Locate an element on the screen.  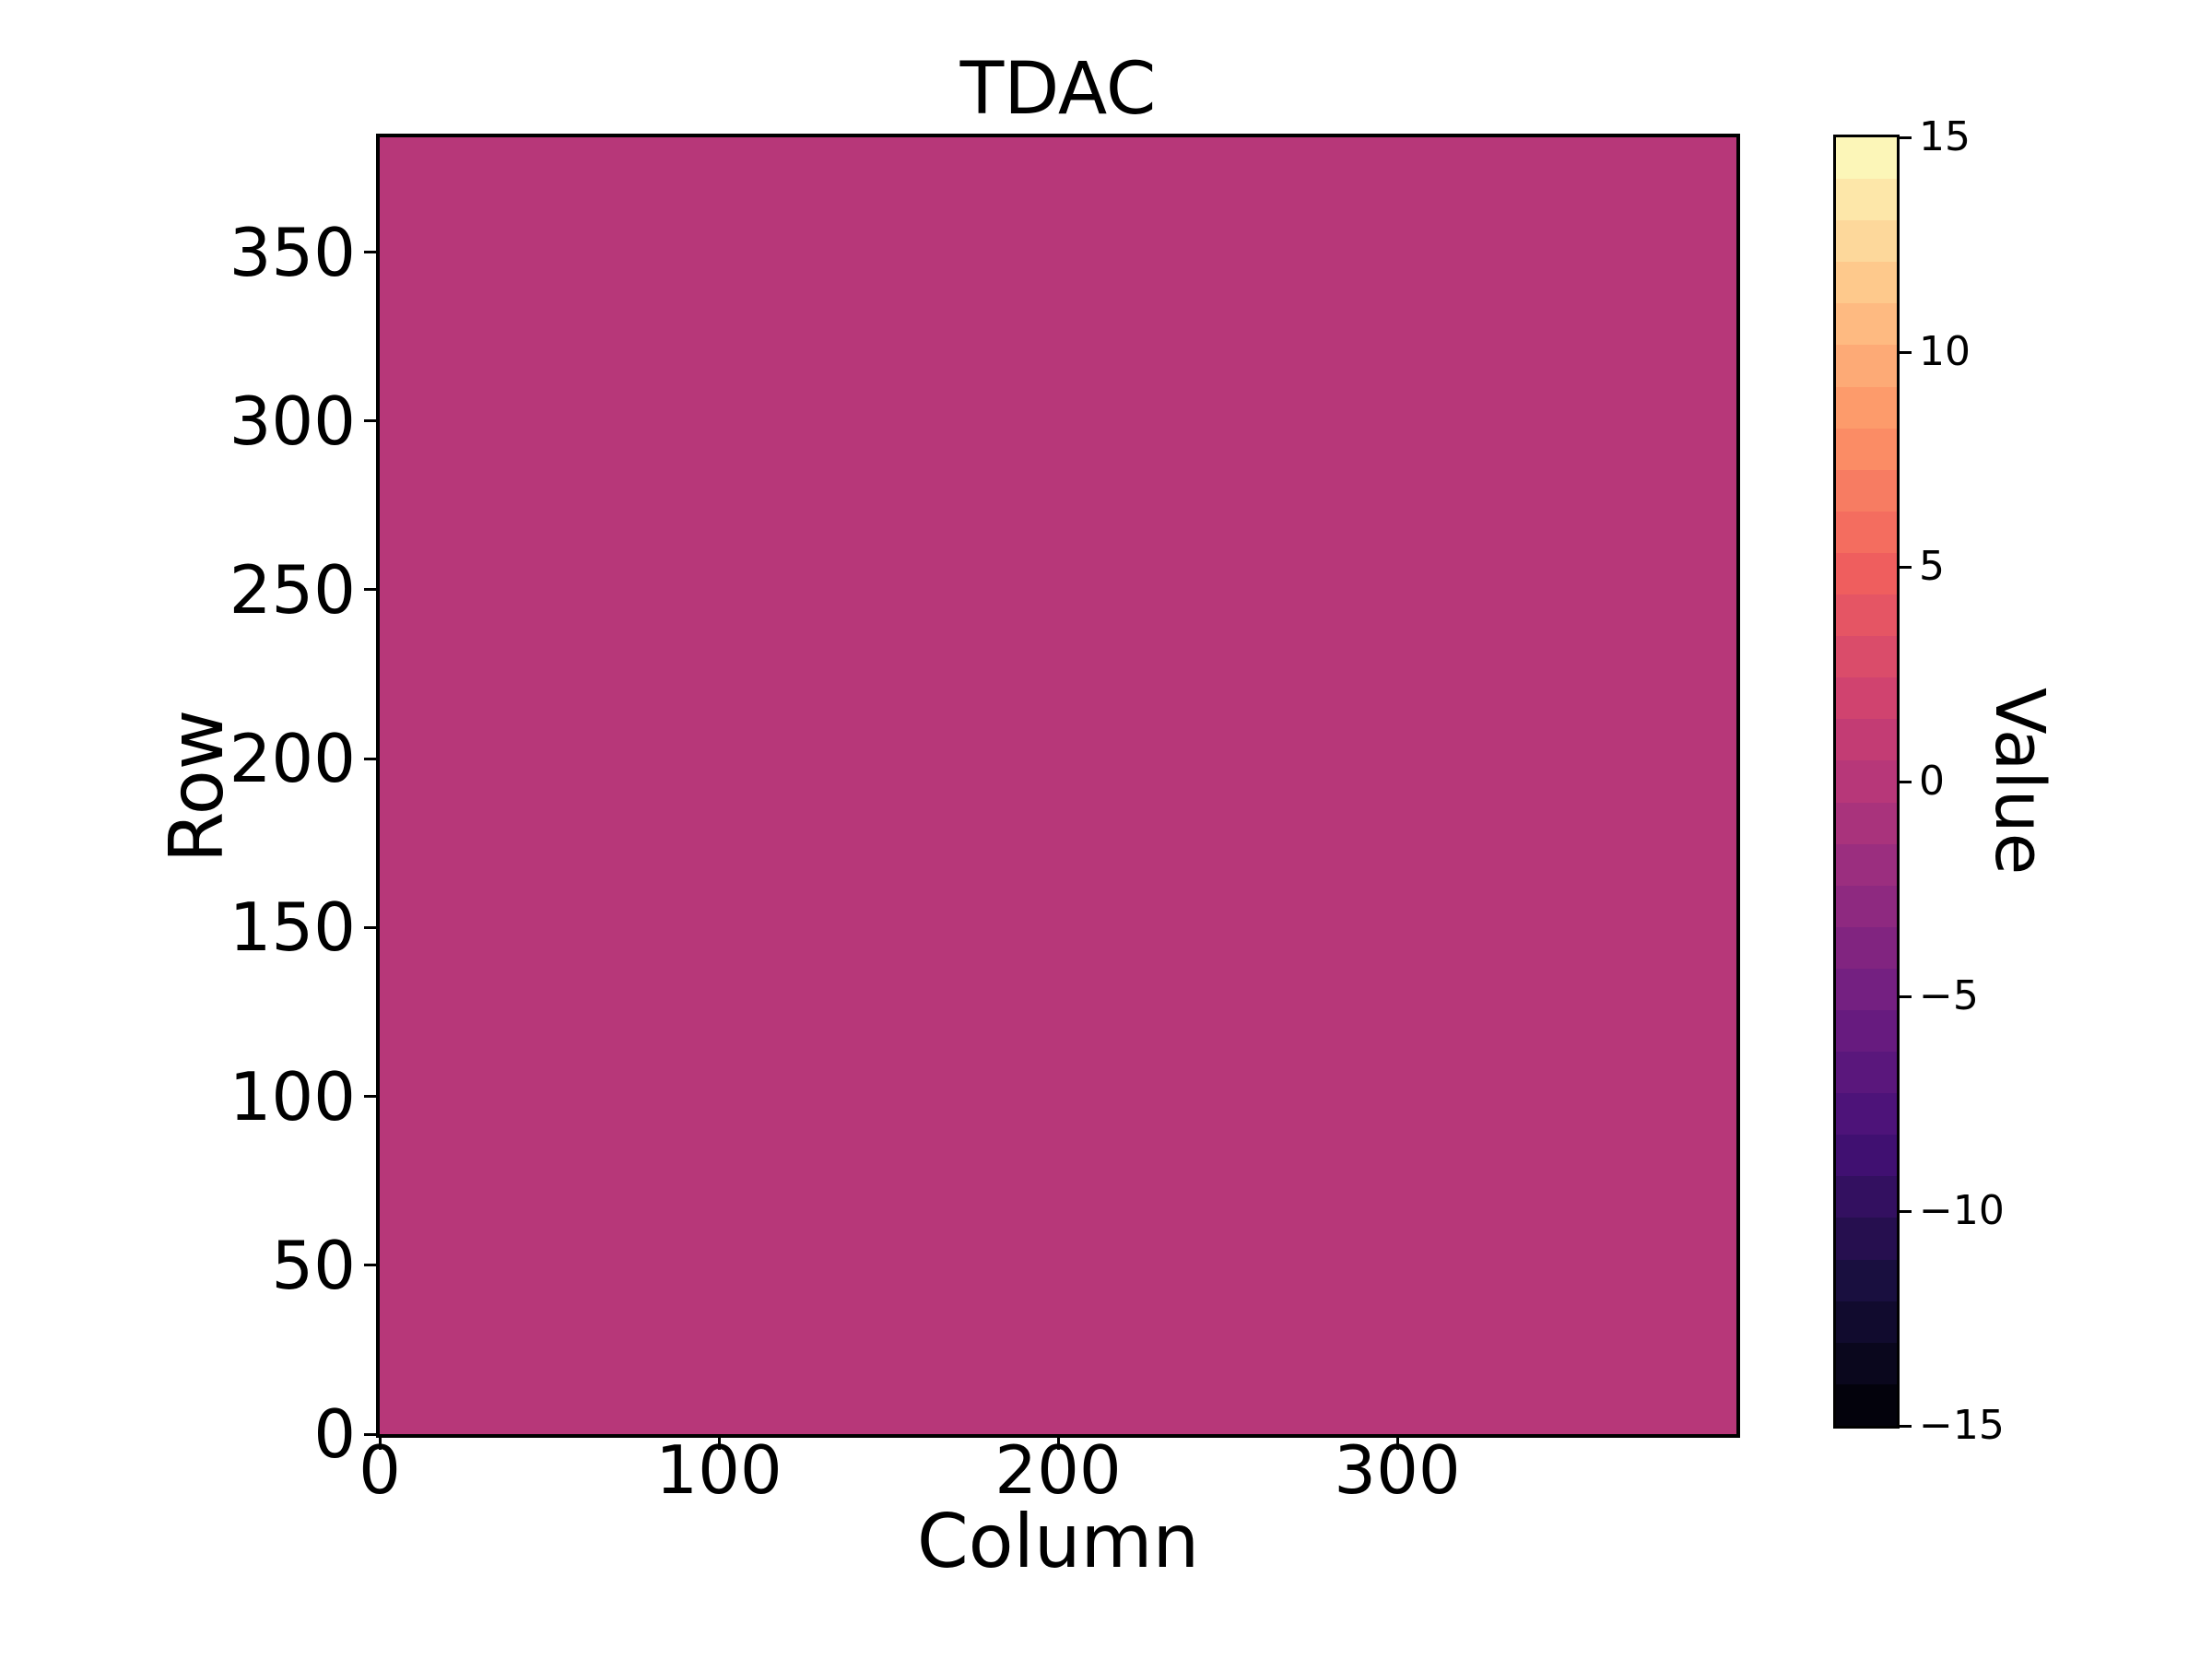
colorbar-tick-label: 0 is located at coordinates (1932, 781).